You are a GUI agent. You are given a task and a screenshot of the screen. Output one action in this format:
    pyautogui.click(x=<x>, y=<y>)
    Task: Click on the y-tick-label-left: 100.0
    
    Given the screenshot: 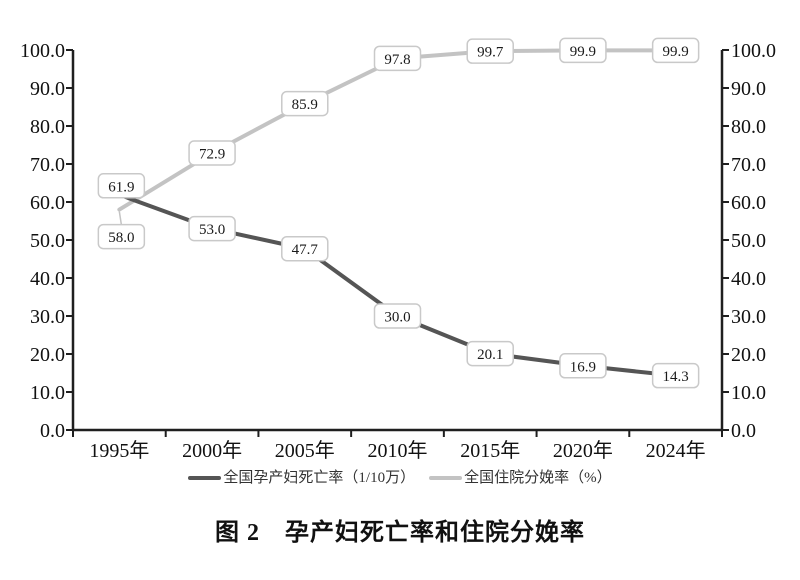 What is the action you would take?
    pyautogui.click(x=42, y=51)
    